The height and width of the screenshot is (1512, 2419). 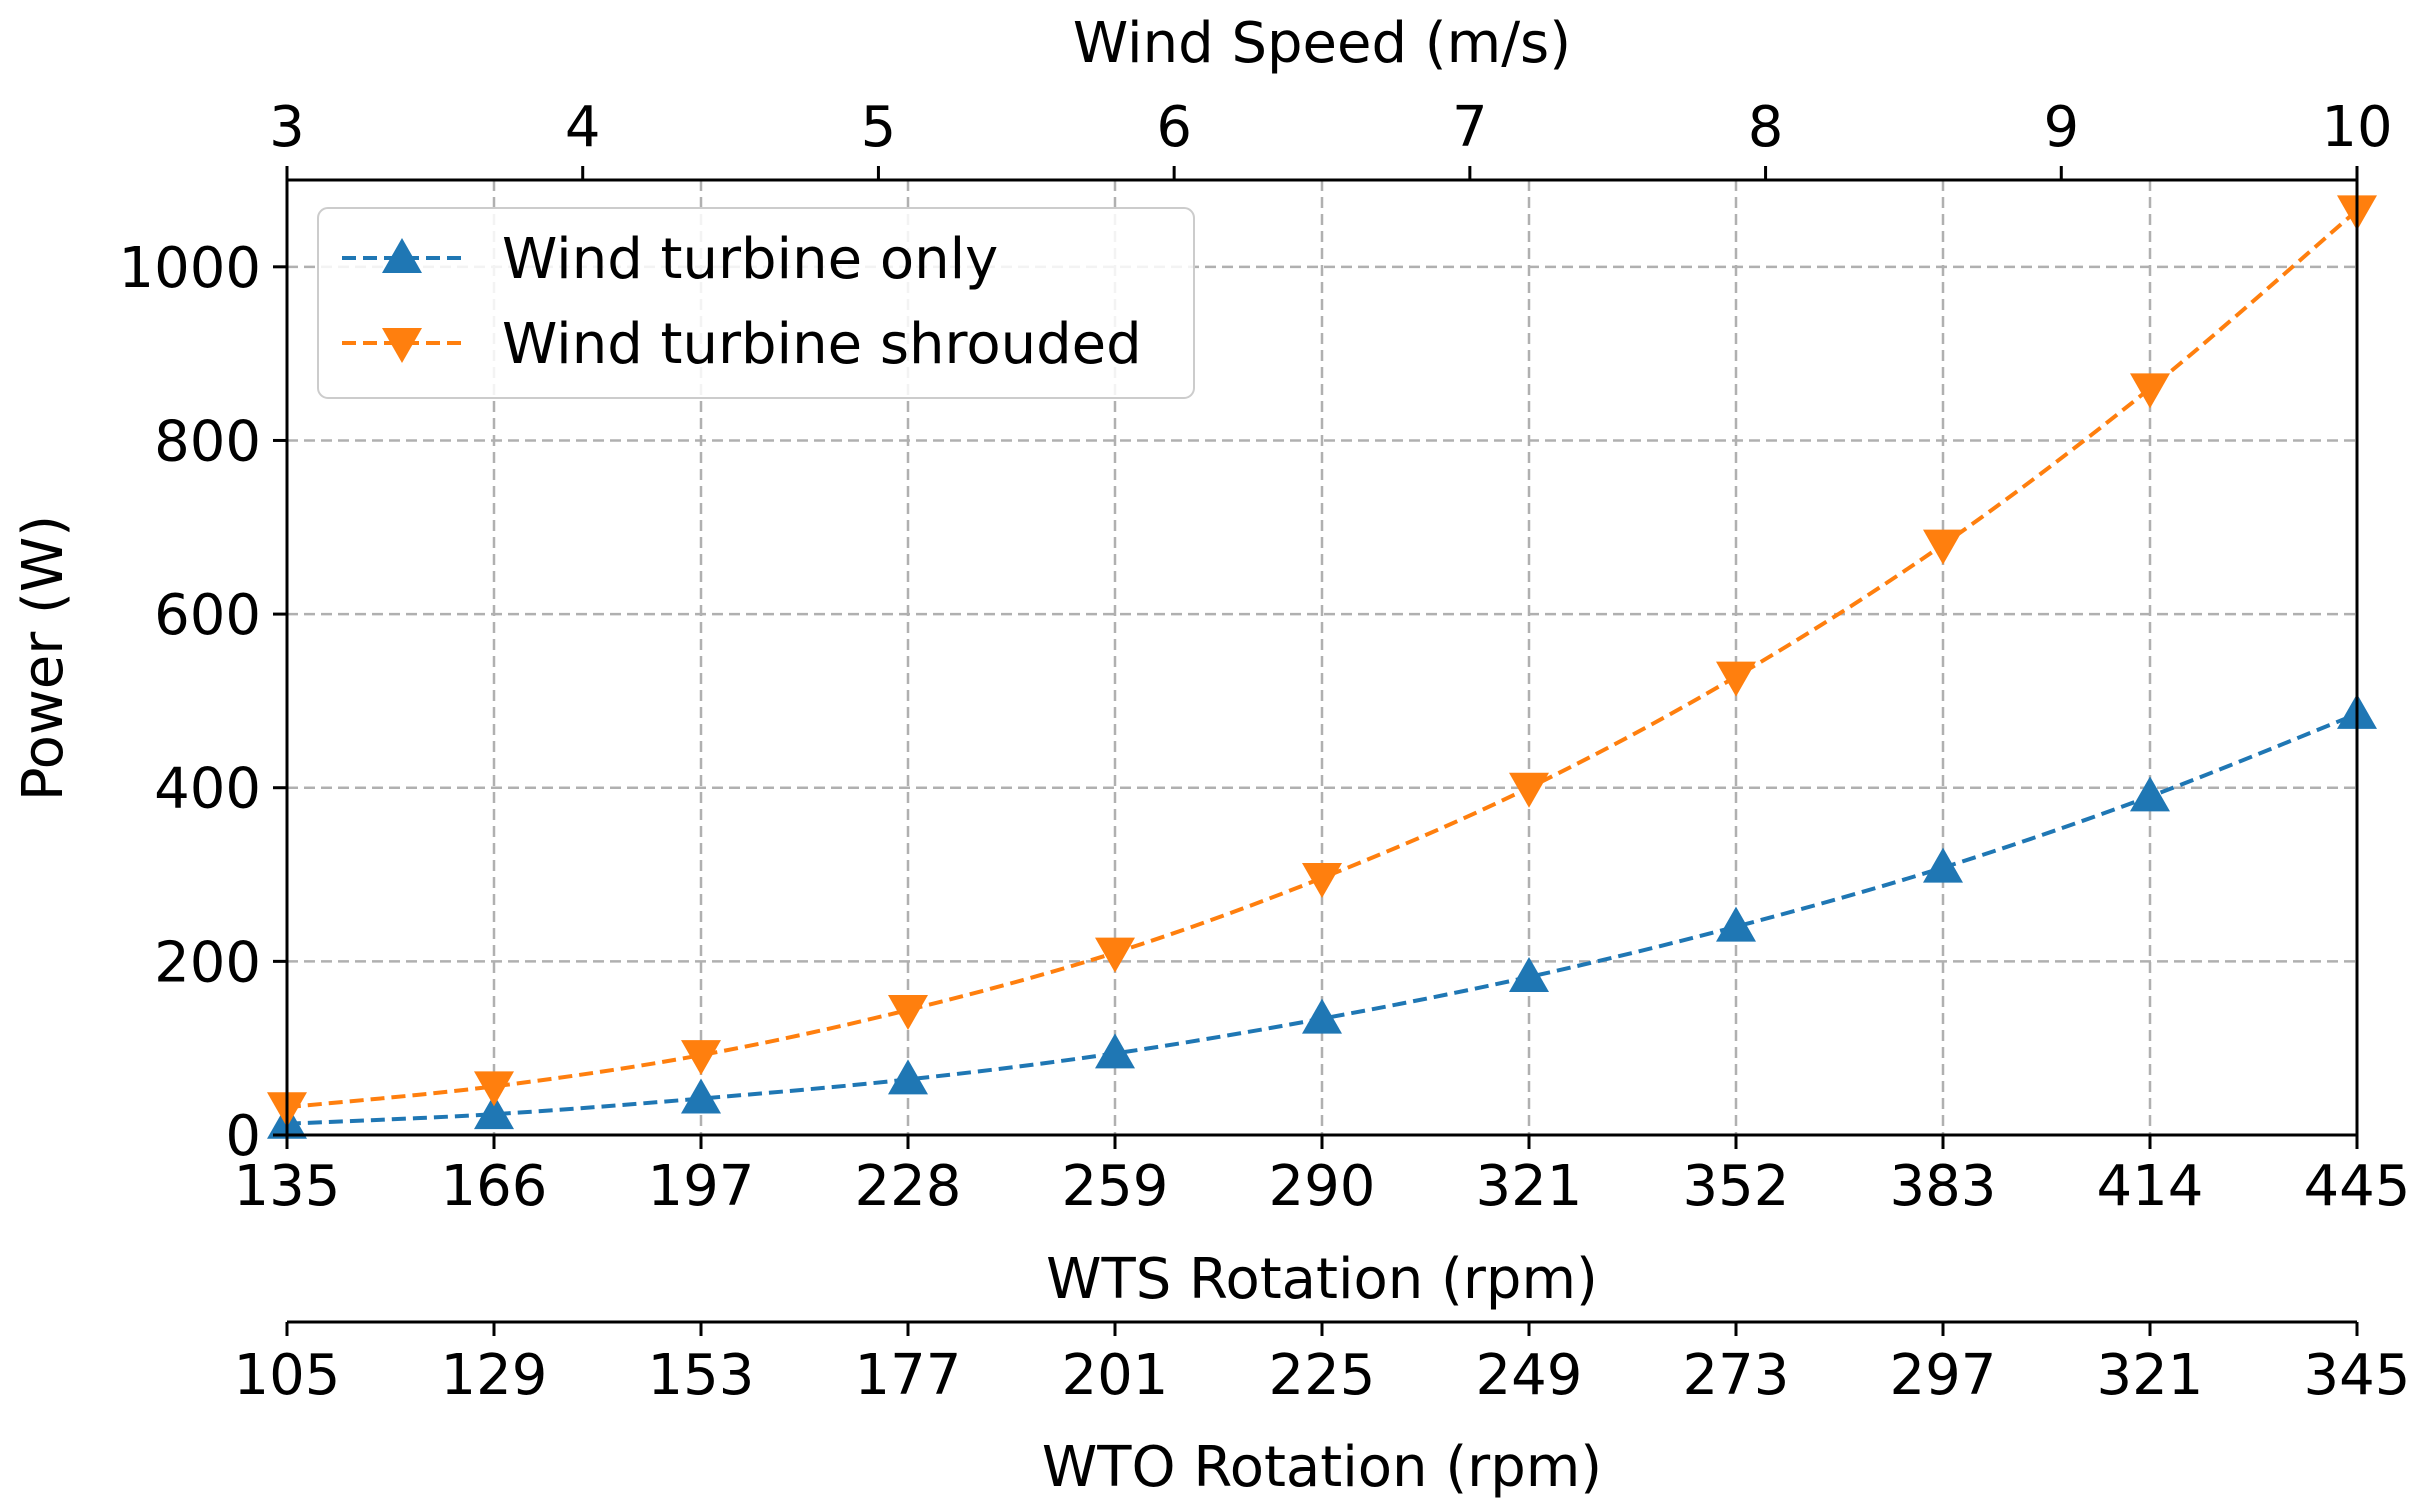 I want to click on bottom-tick-label-228: 228, so click(x=908, y=1186).